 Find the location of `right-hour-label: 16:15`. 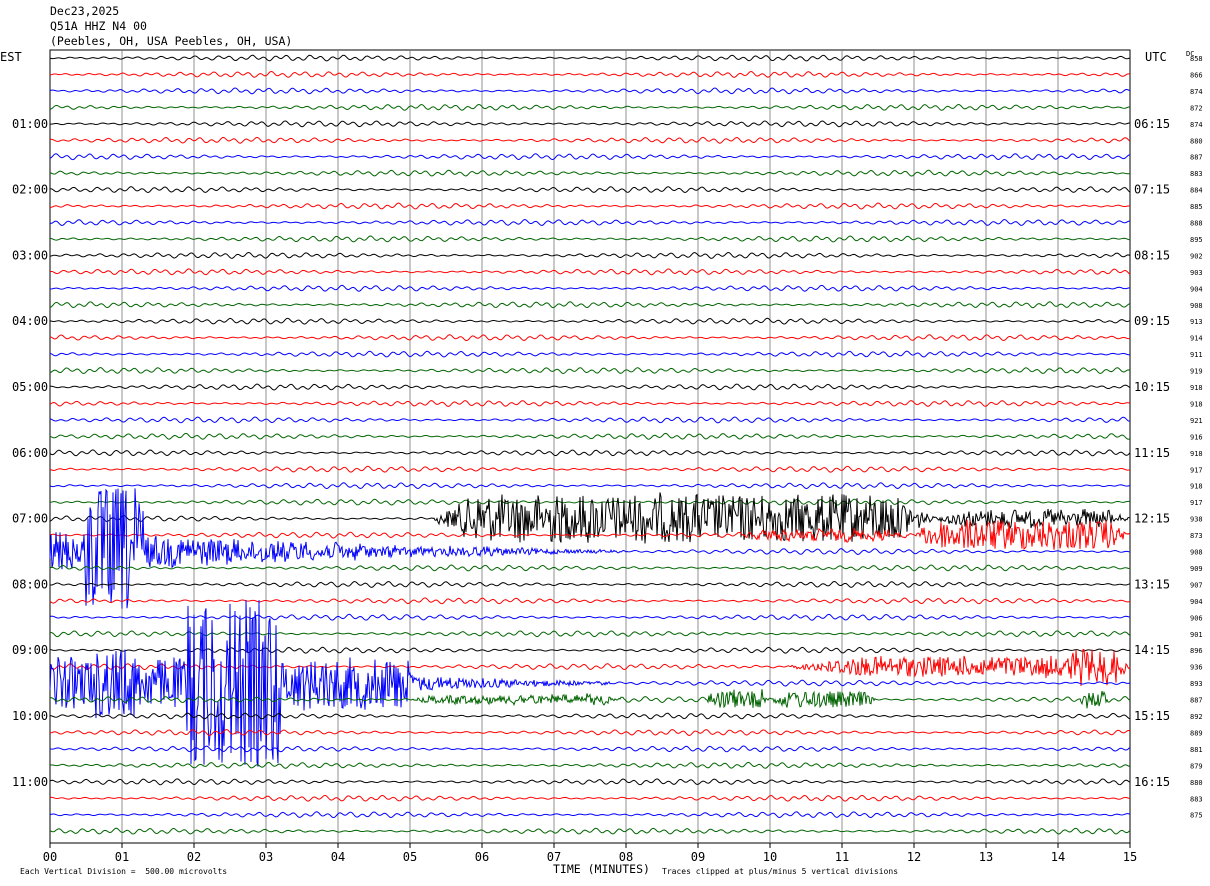

right-hour-label: 16:15 is located at coordinates (1152, 782).